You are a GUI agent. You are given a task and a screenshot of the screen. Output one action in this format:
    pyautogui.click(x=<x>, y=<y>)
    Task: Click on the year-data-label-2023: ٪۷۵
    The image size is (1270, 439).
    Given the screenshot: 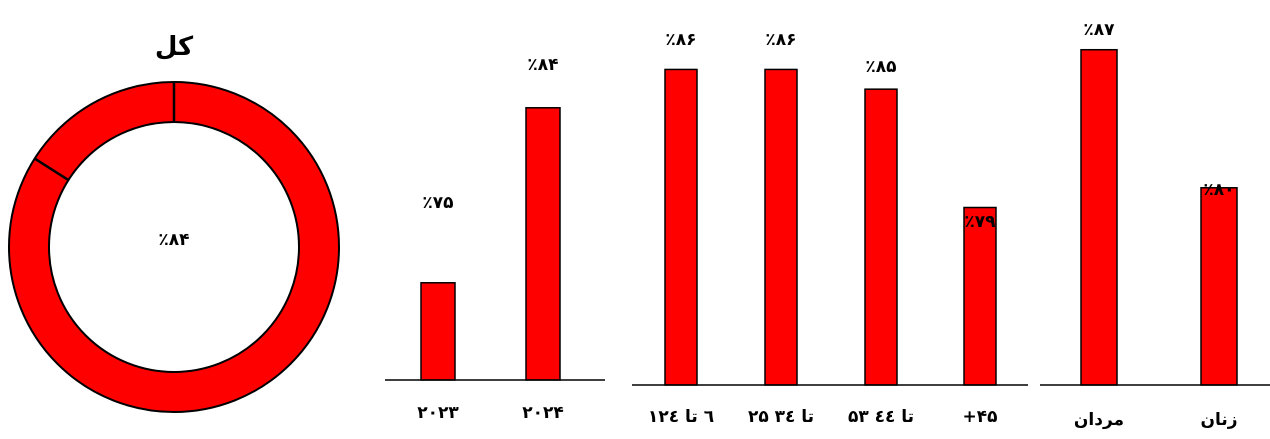 What is the action you would take?
    pyautogui.click(x=437, y=203)
    